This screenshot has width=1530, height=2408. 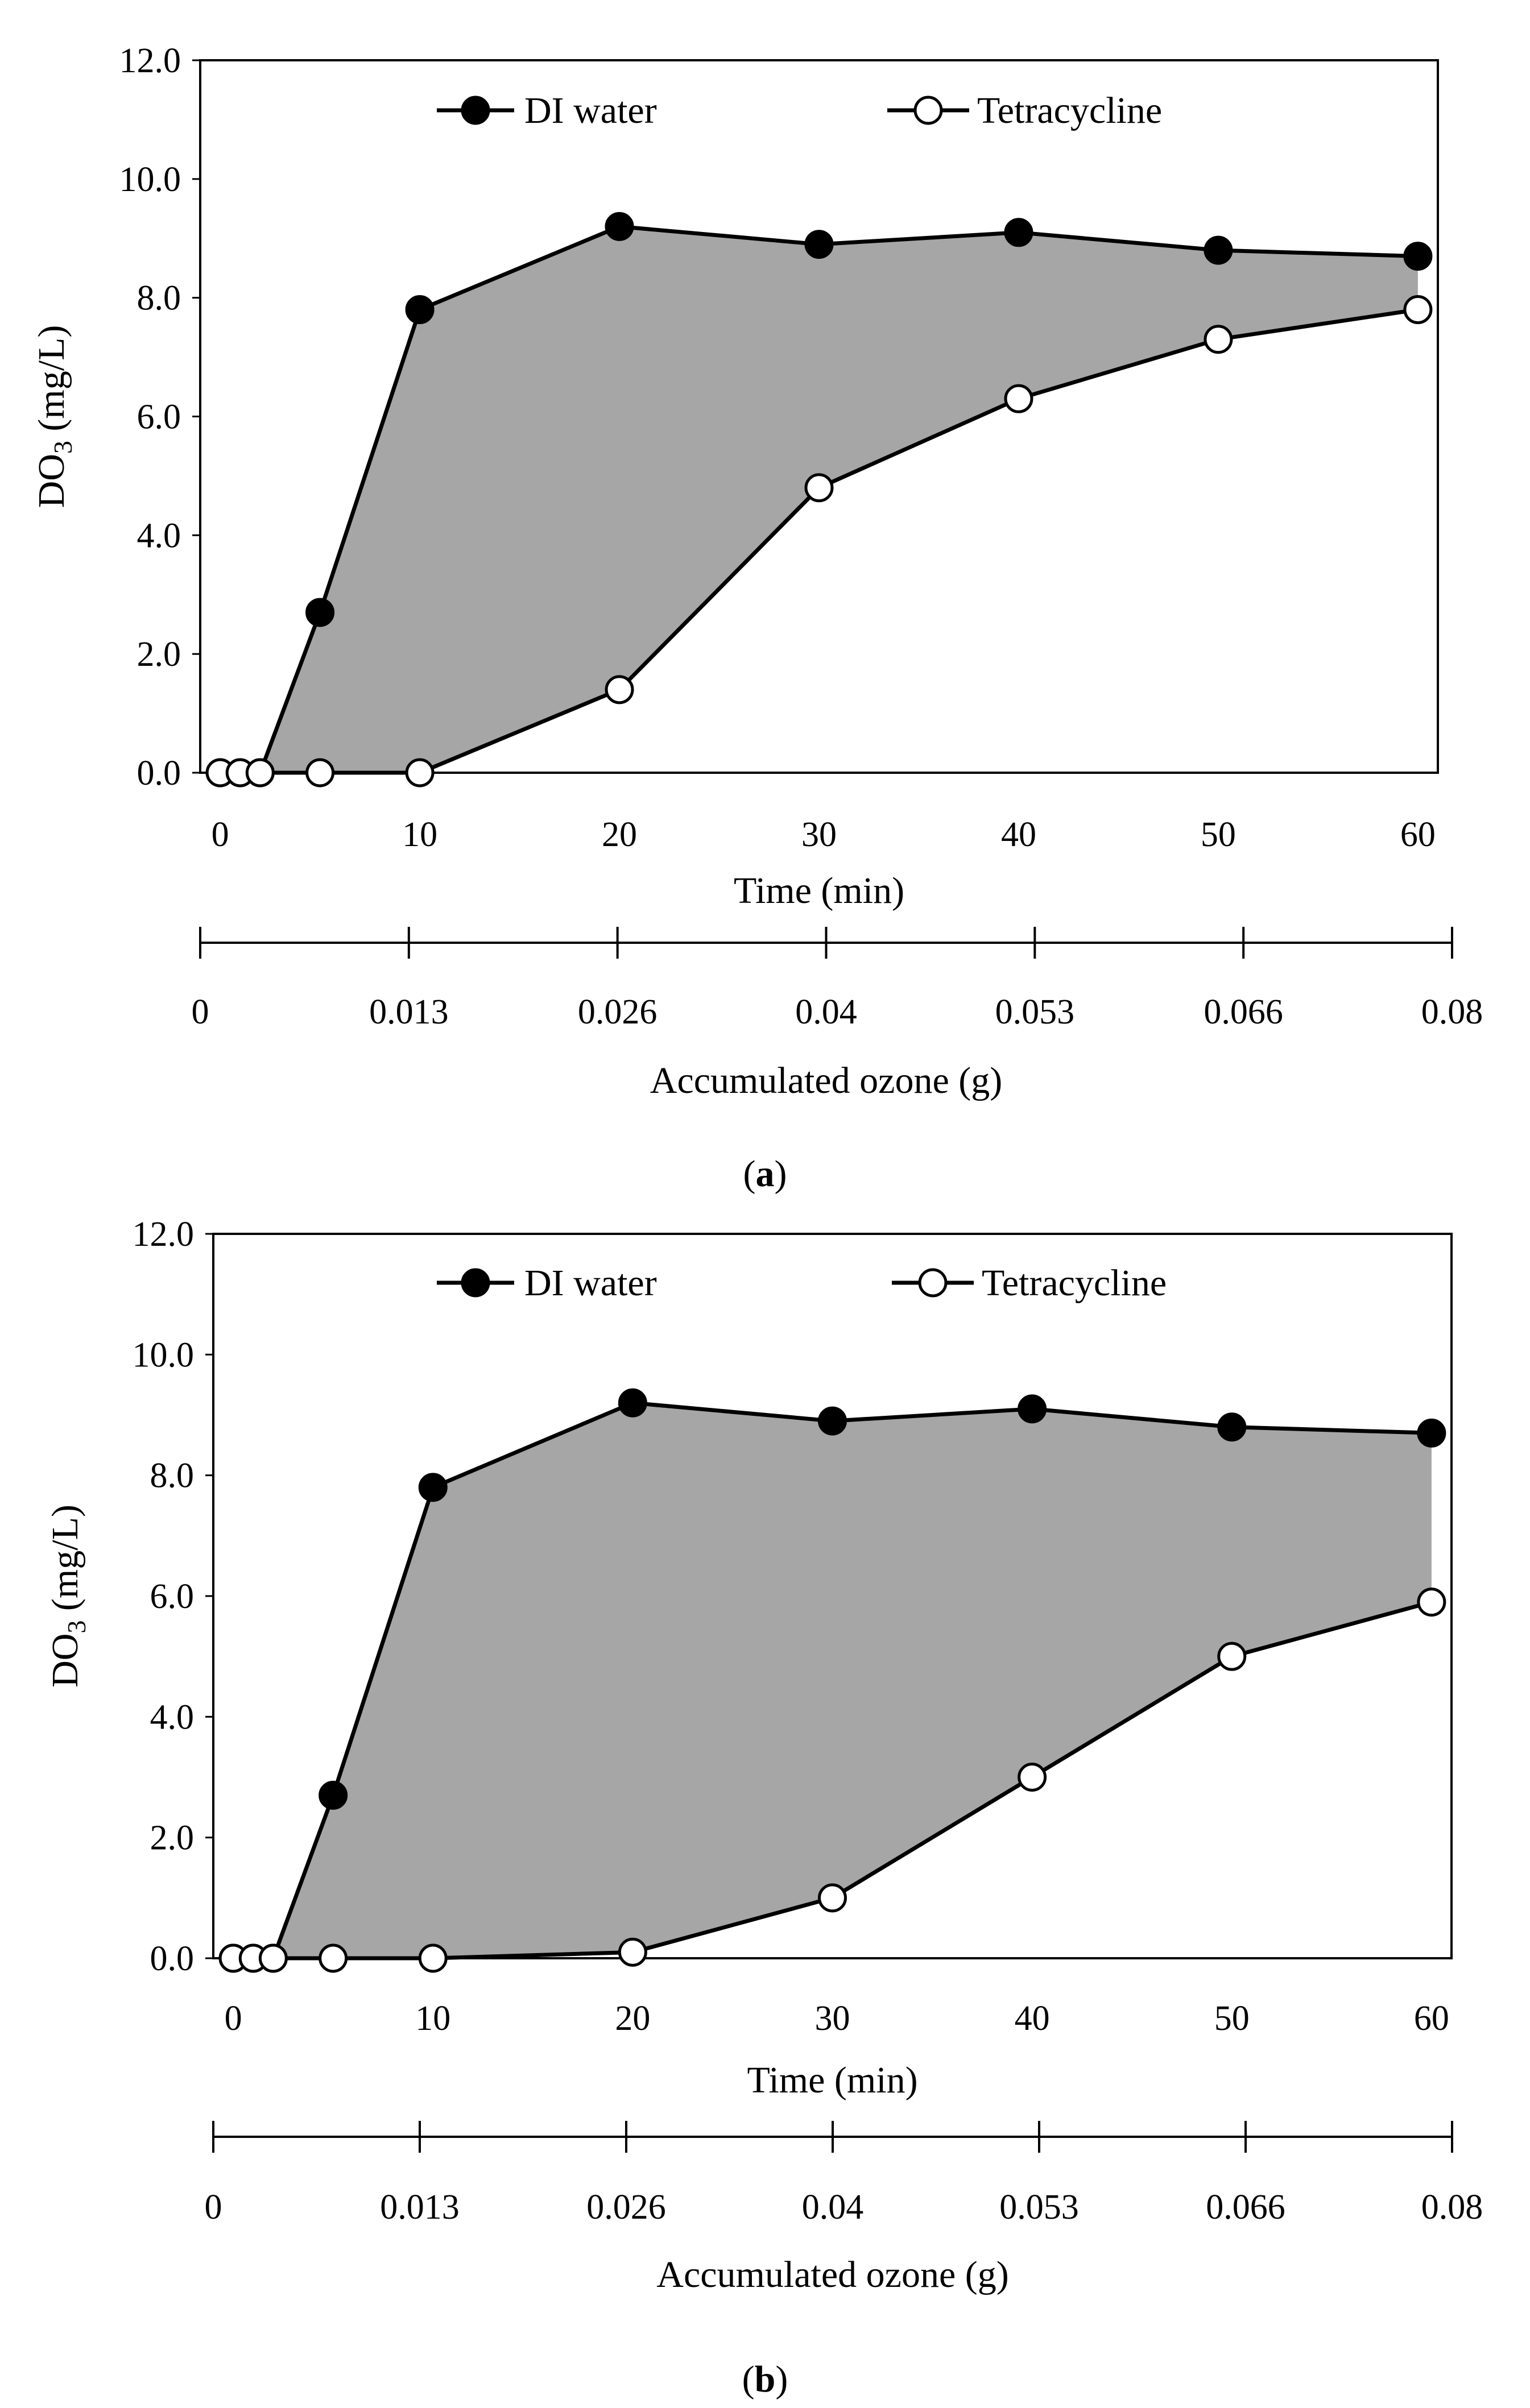 I want to click on panel-label-letter: b, so click(x=766, y=2379).